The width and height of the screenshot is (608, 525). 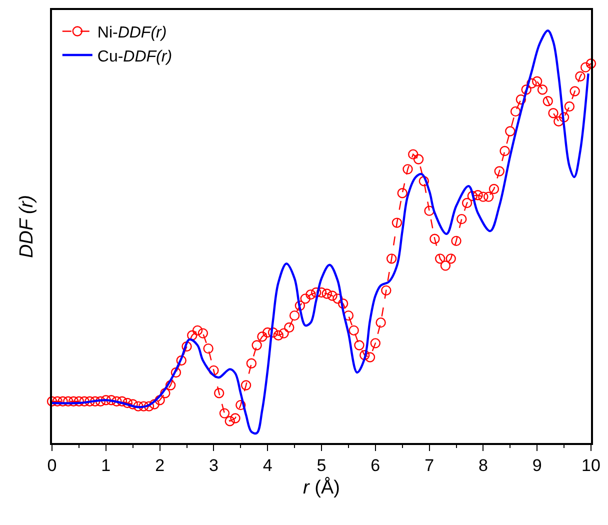 What do you see at coordinates (375, 466) in the screenshot?
I see `x-tick-label: 6` at bounding box center [375, 466].